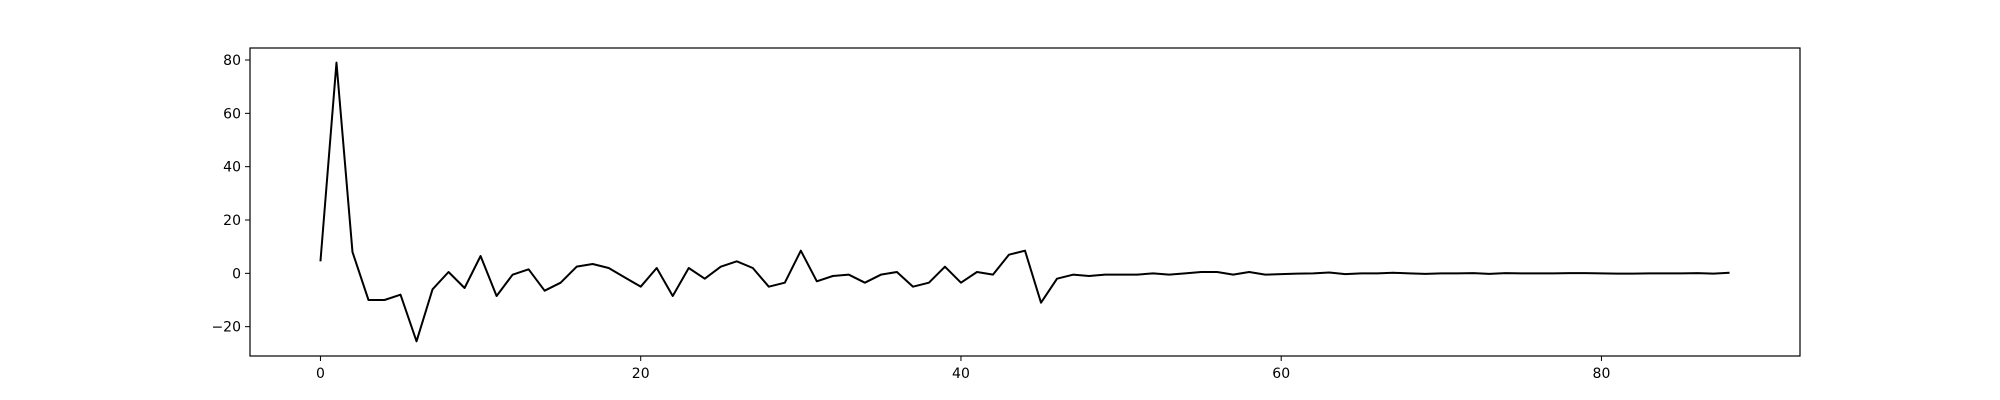  Describe the element at coordinates (232, 114) in the screenshot. I see `y-tick-label: 60` at that location.